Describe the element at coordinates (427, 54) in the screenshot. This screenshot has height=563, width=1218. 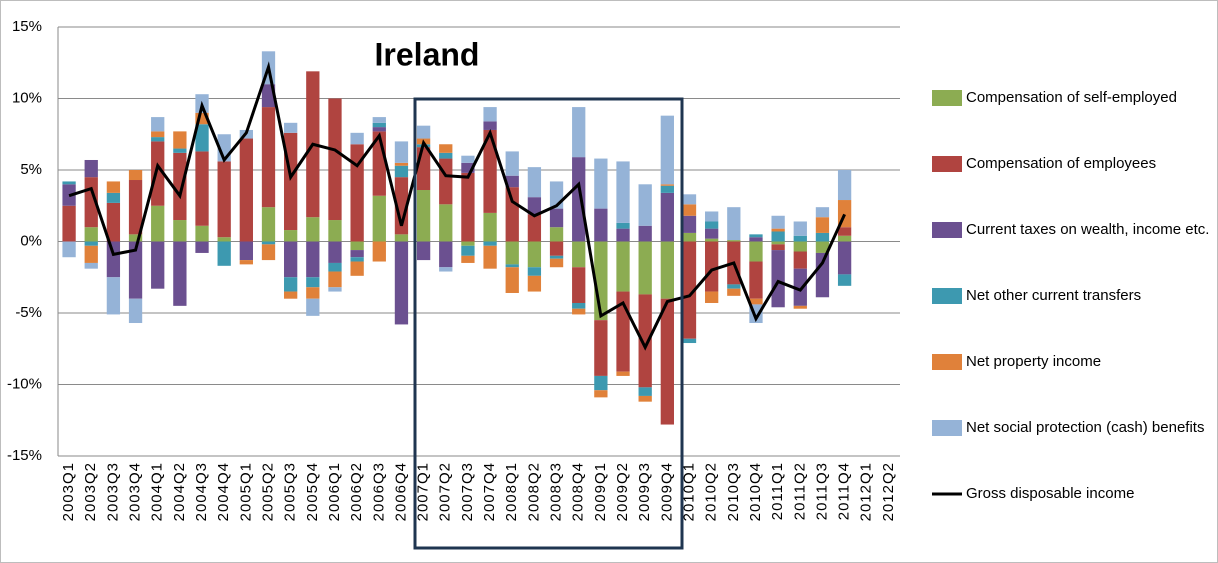
I see `chart-title: Ireland` at that location.